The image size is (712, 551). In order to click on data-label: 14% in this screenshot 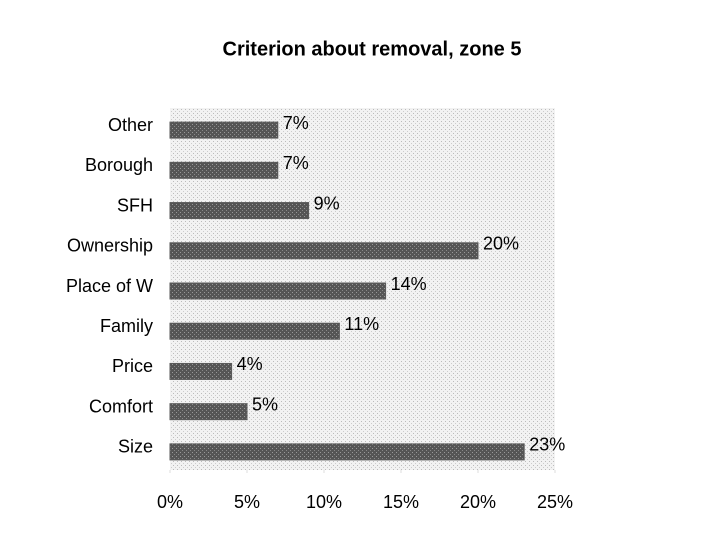, I will do `click(409, 284)`.